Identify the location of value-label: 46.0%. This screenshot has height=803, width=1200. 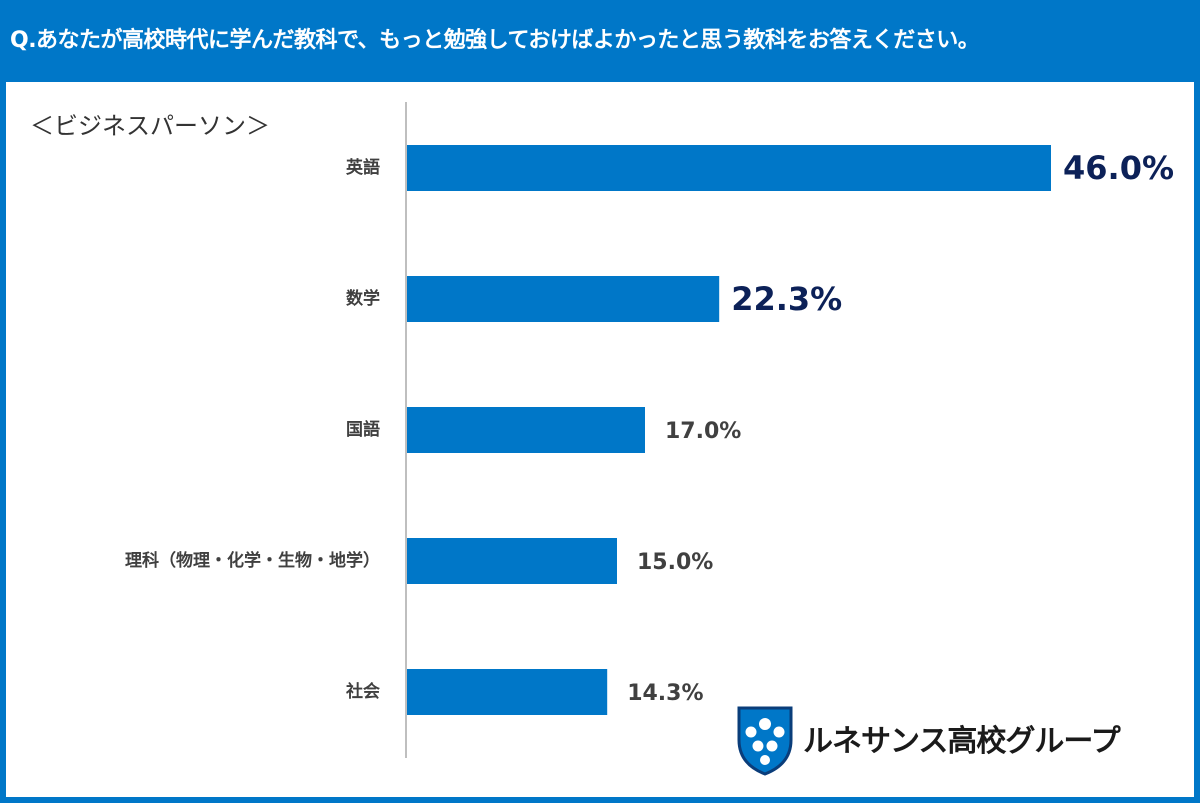
(1118, 168).